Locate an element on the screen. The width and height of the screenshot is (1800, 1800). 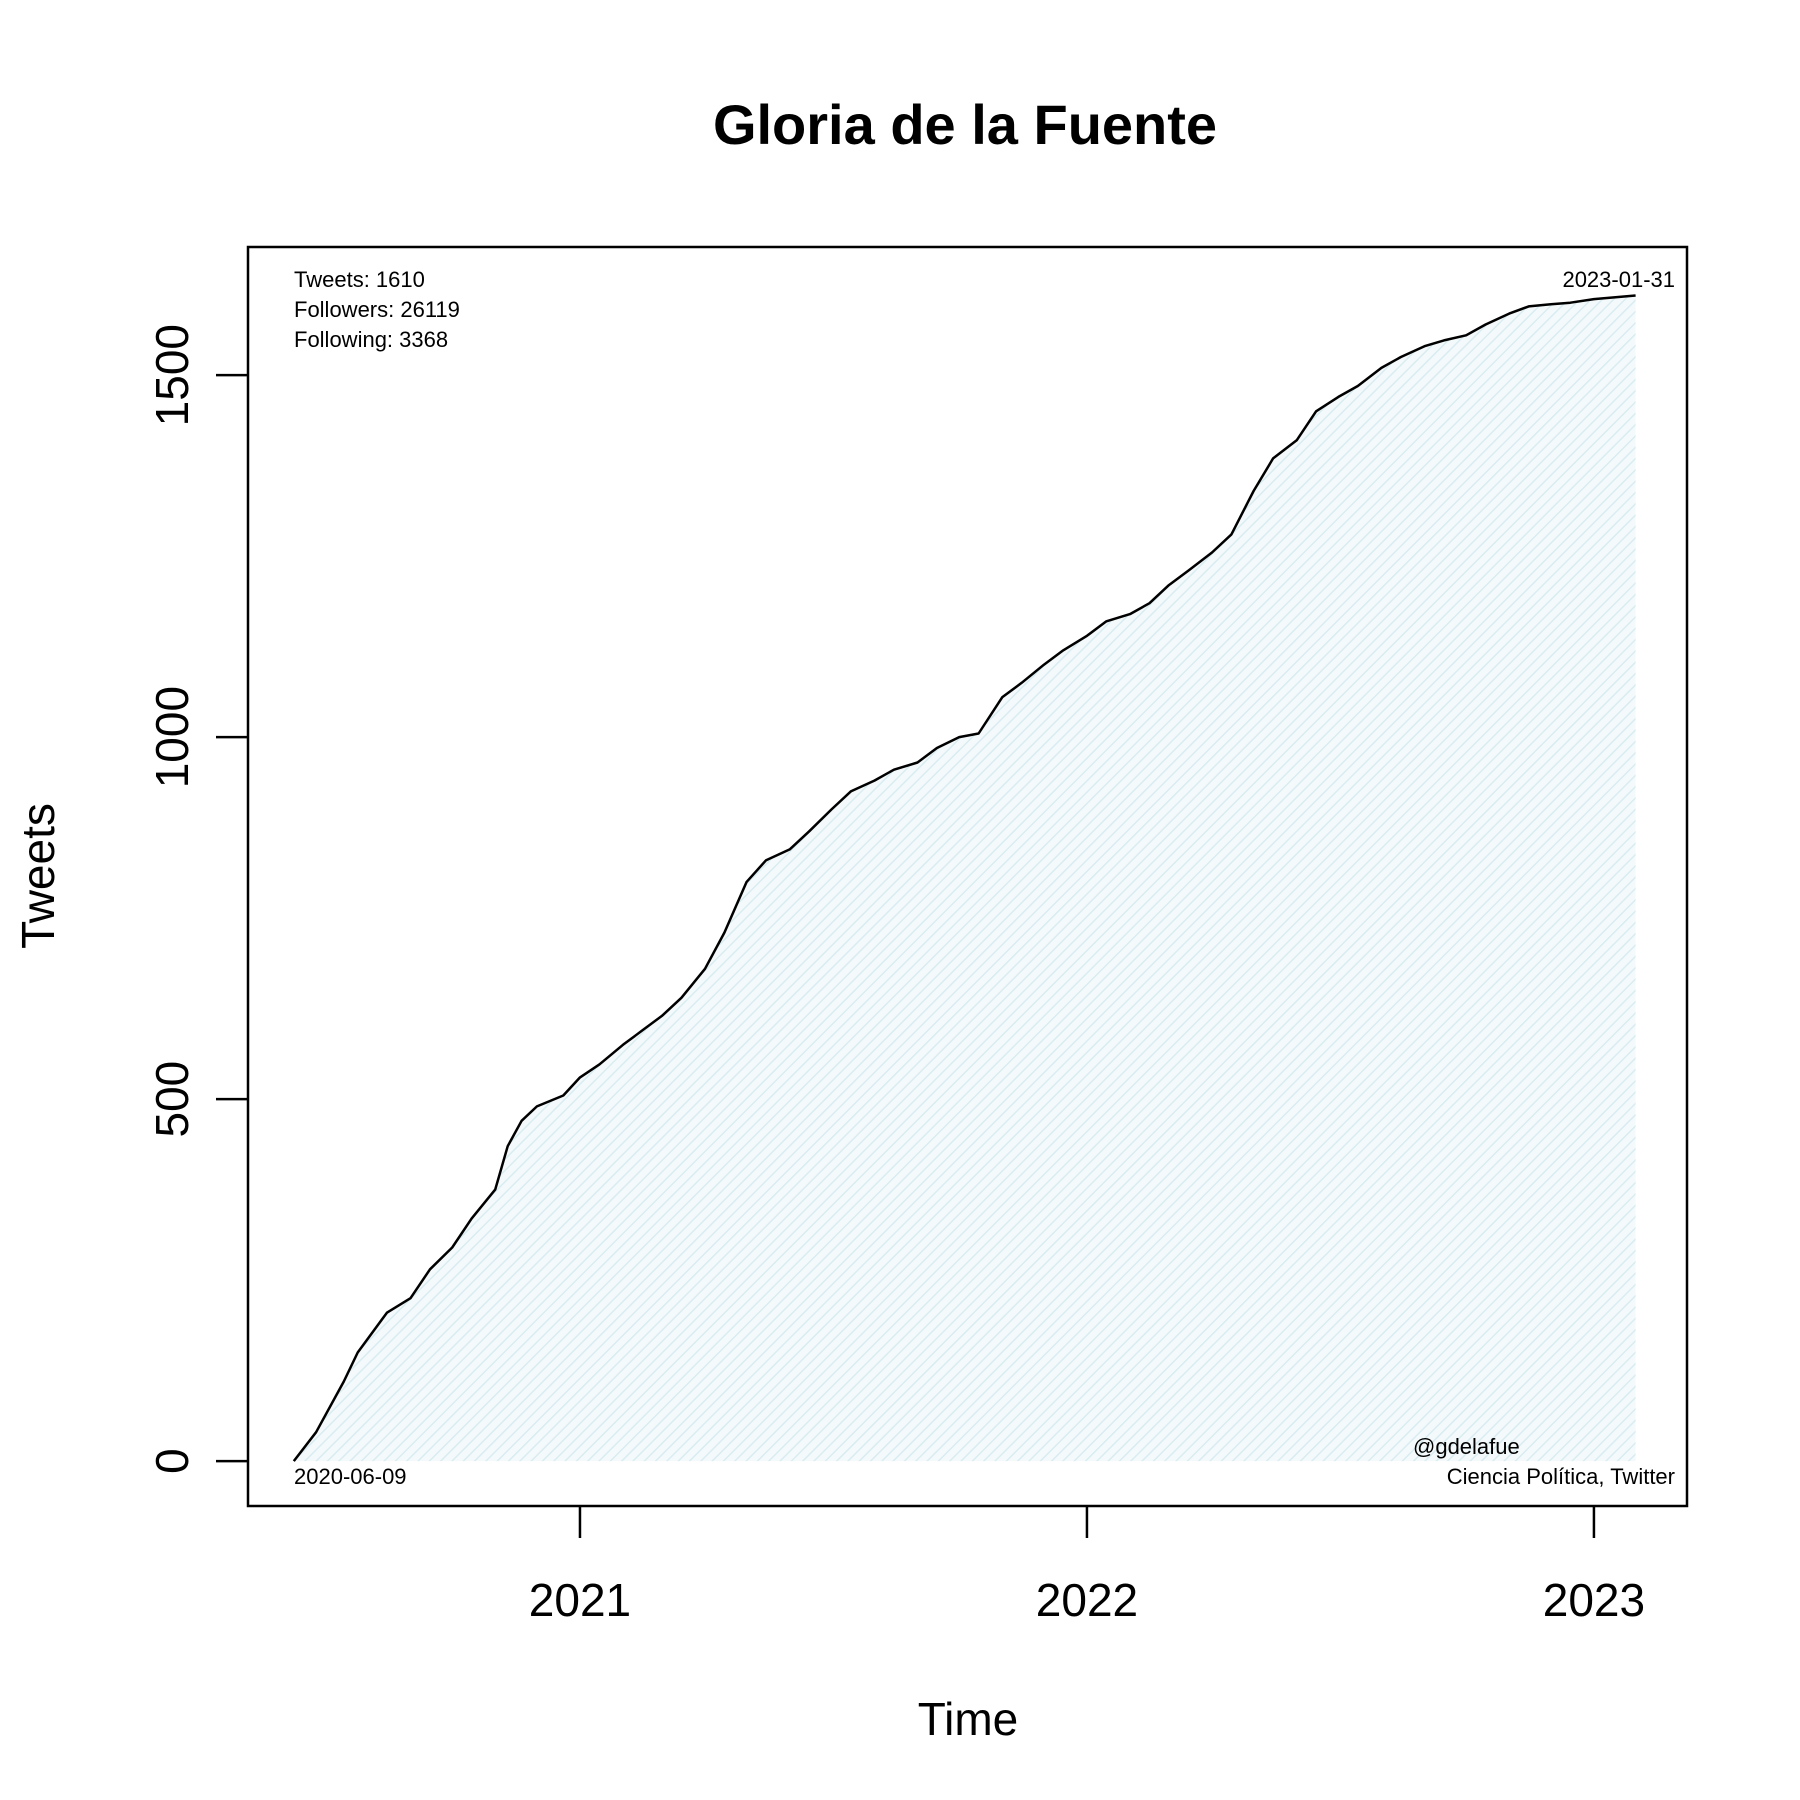
following-count: Following: 3368 is located at coordinates (371, 339).